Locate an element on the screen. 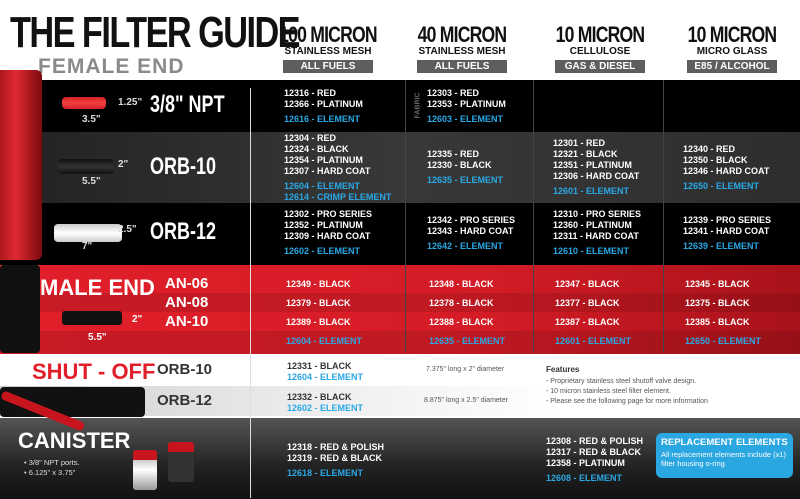  part-number: 12339 - PRO SERIES is located at coordinates (727, 219).